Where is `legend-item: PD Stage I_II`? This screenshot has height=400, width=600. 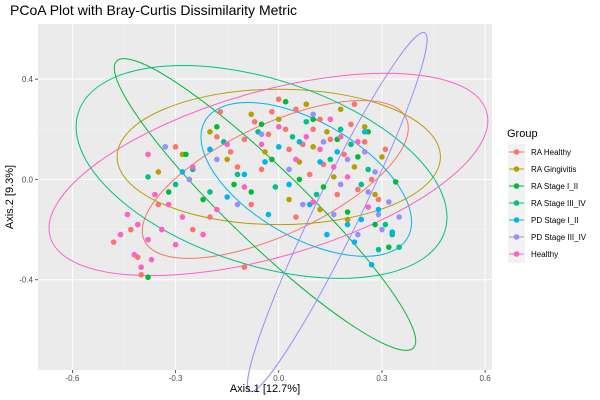 legend-item: PD Stage I_II is located at coordinates (543, 220).